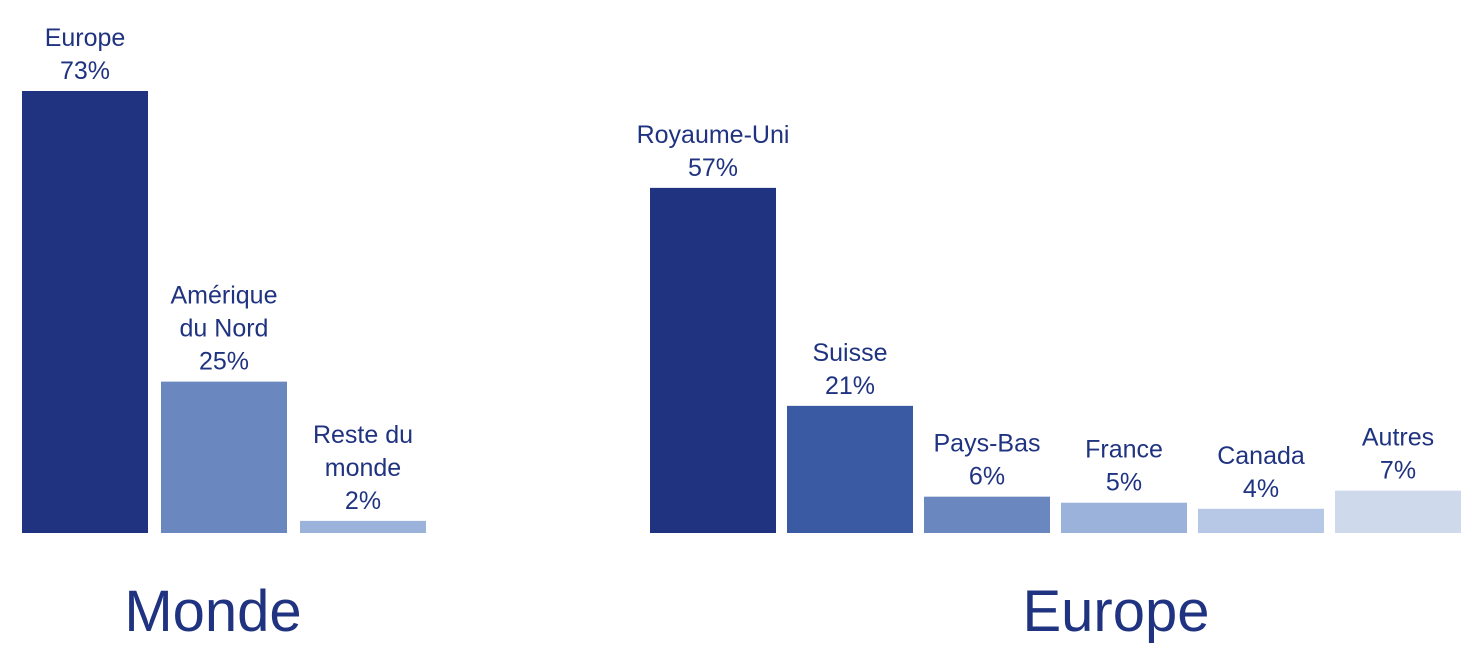 The height and width of the screenshot is (661, 1478). I want to click on bar-europe-autres, so click(1398, 511).